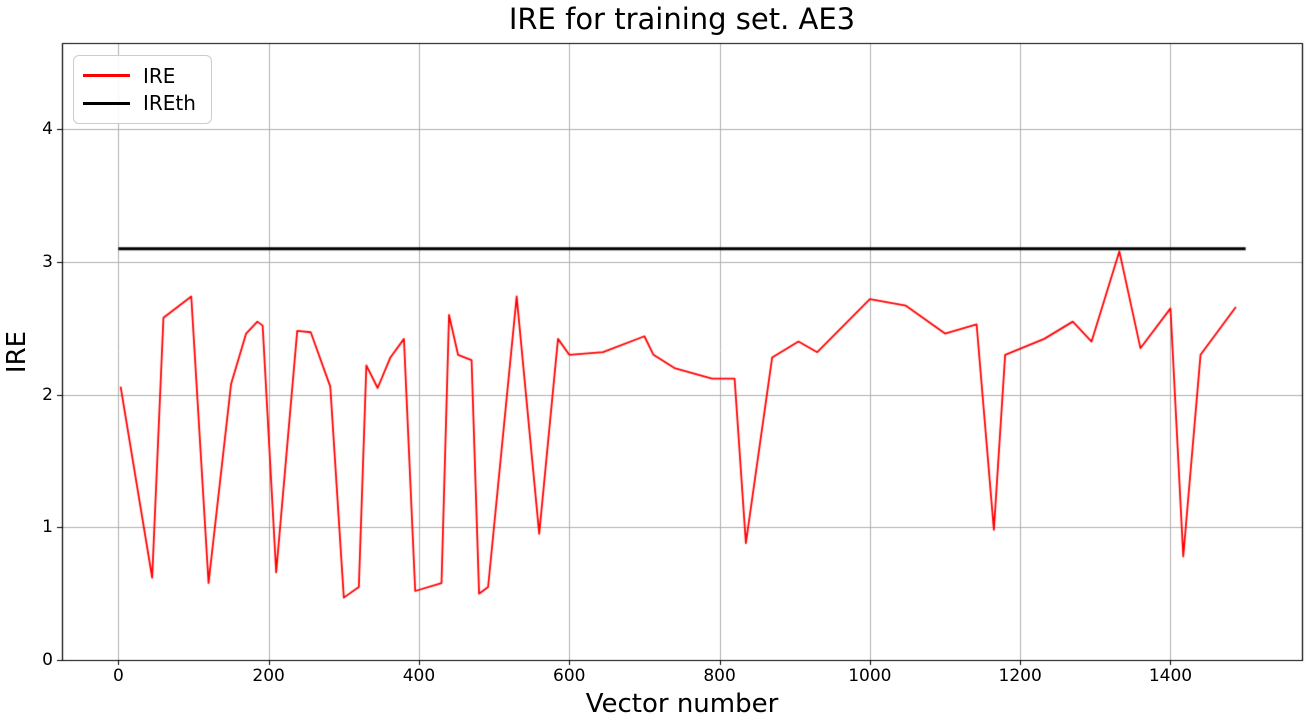 The height and width of the screenshot is (727, 1312). I want to click on legend-item-ire: IRE, so click(142, 76).